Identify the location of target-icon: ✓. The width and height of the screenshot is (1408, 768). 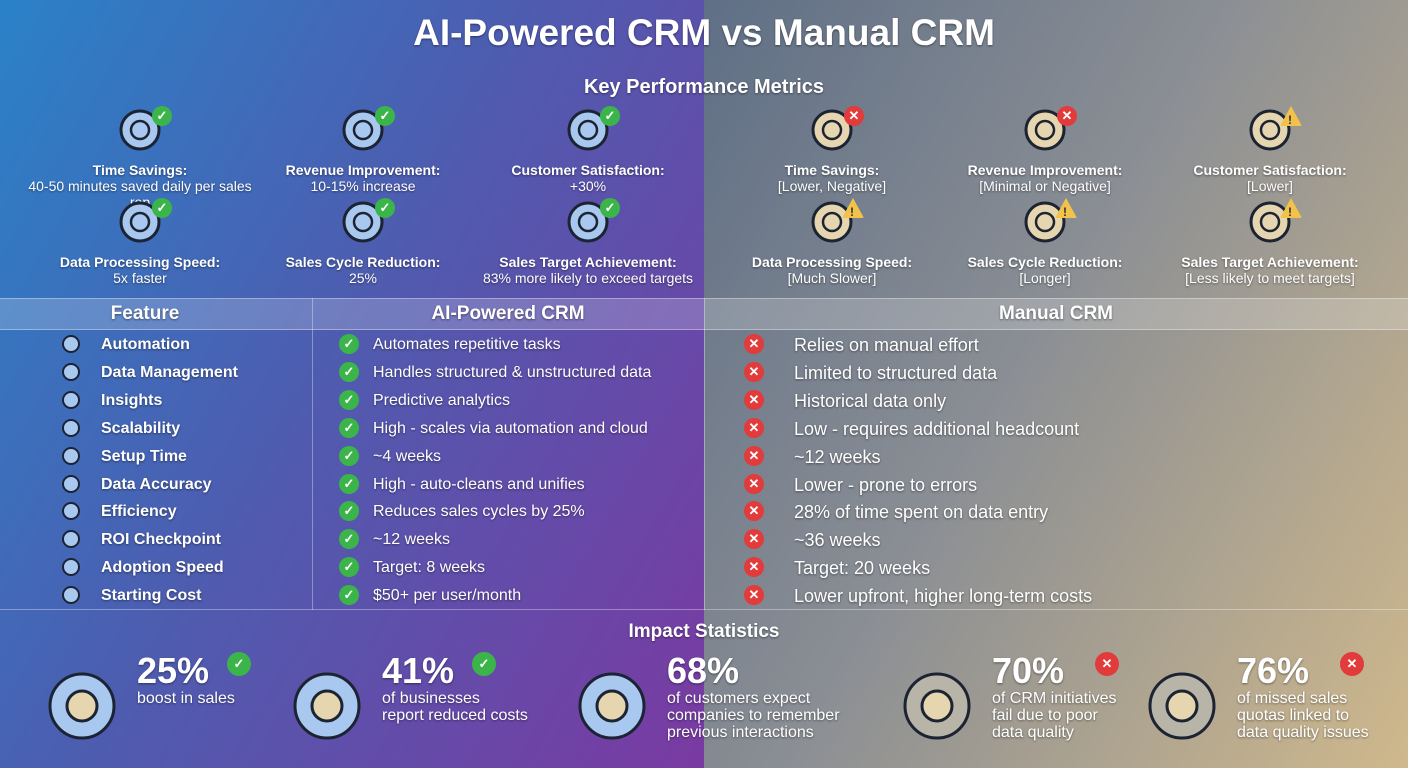
(589, 223).